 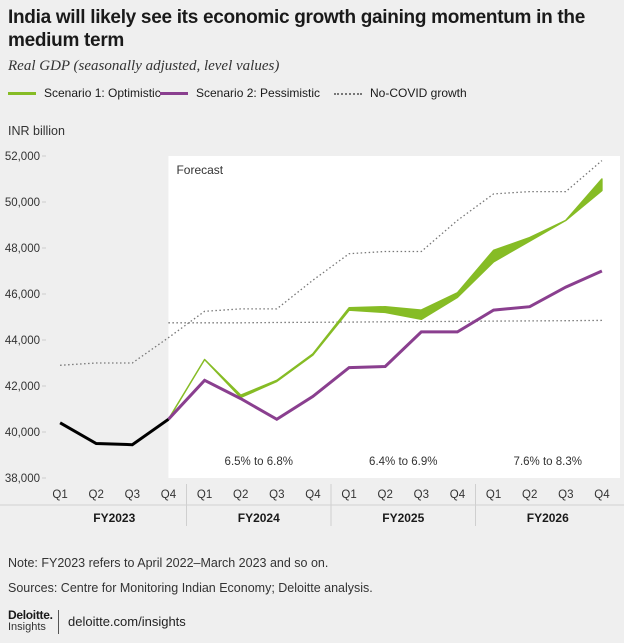 I want to click on legend-item-nocovid: No-COVID growth, so click(x=400, y=93).